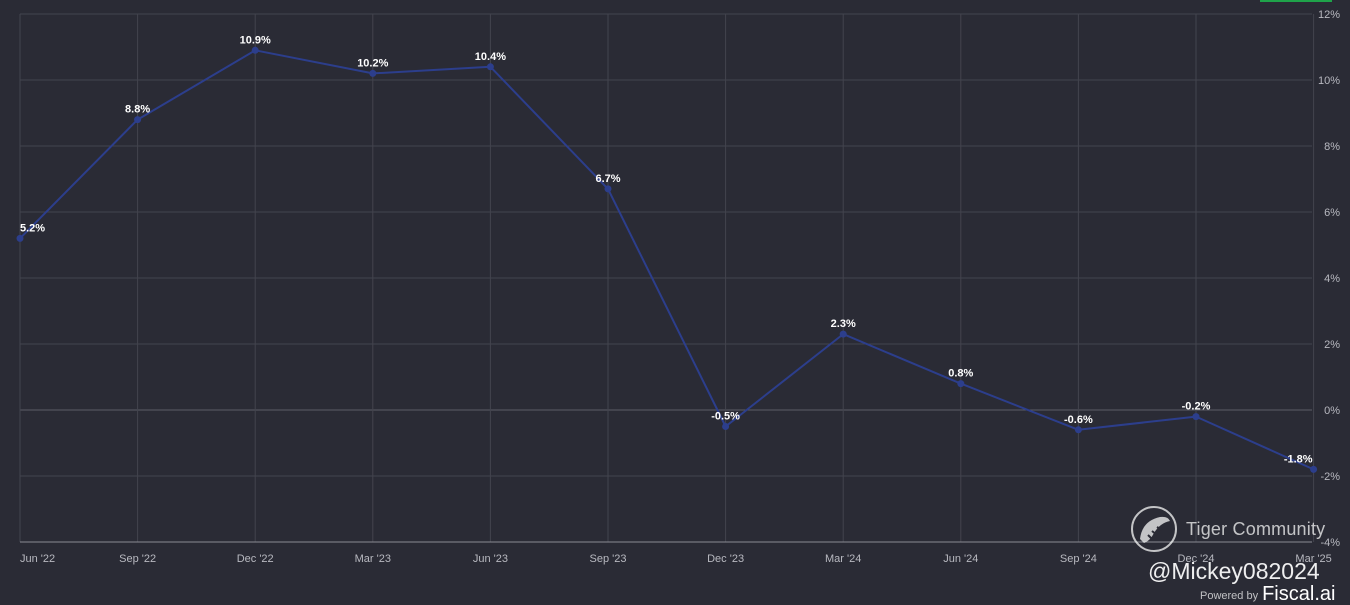 Image resolution: width=1350 pixels, height=605 pixels. Describe the element at coordinates (1332, 345) in the screenshot. I see `y-tick-label: 2%` at that location.